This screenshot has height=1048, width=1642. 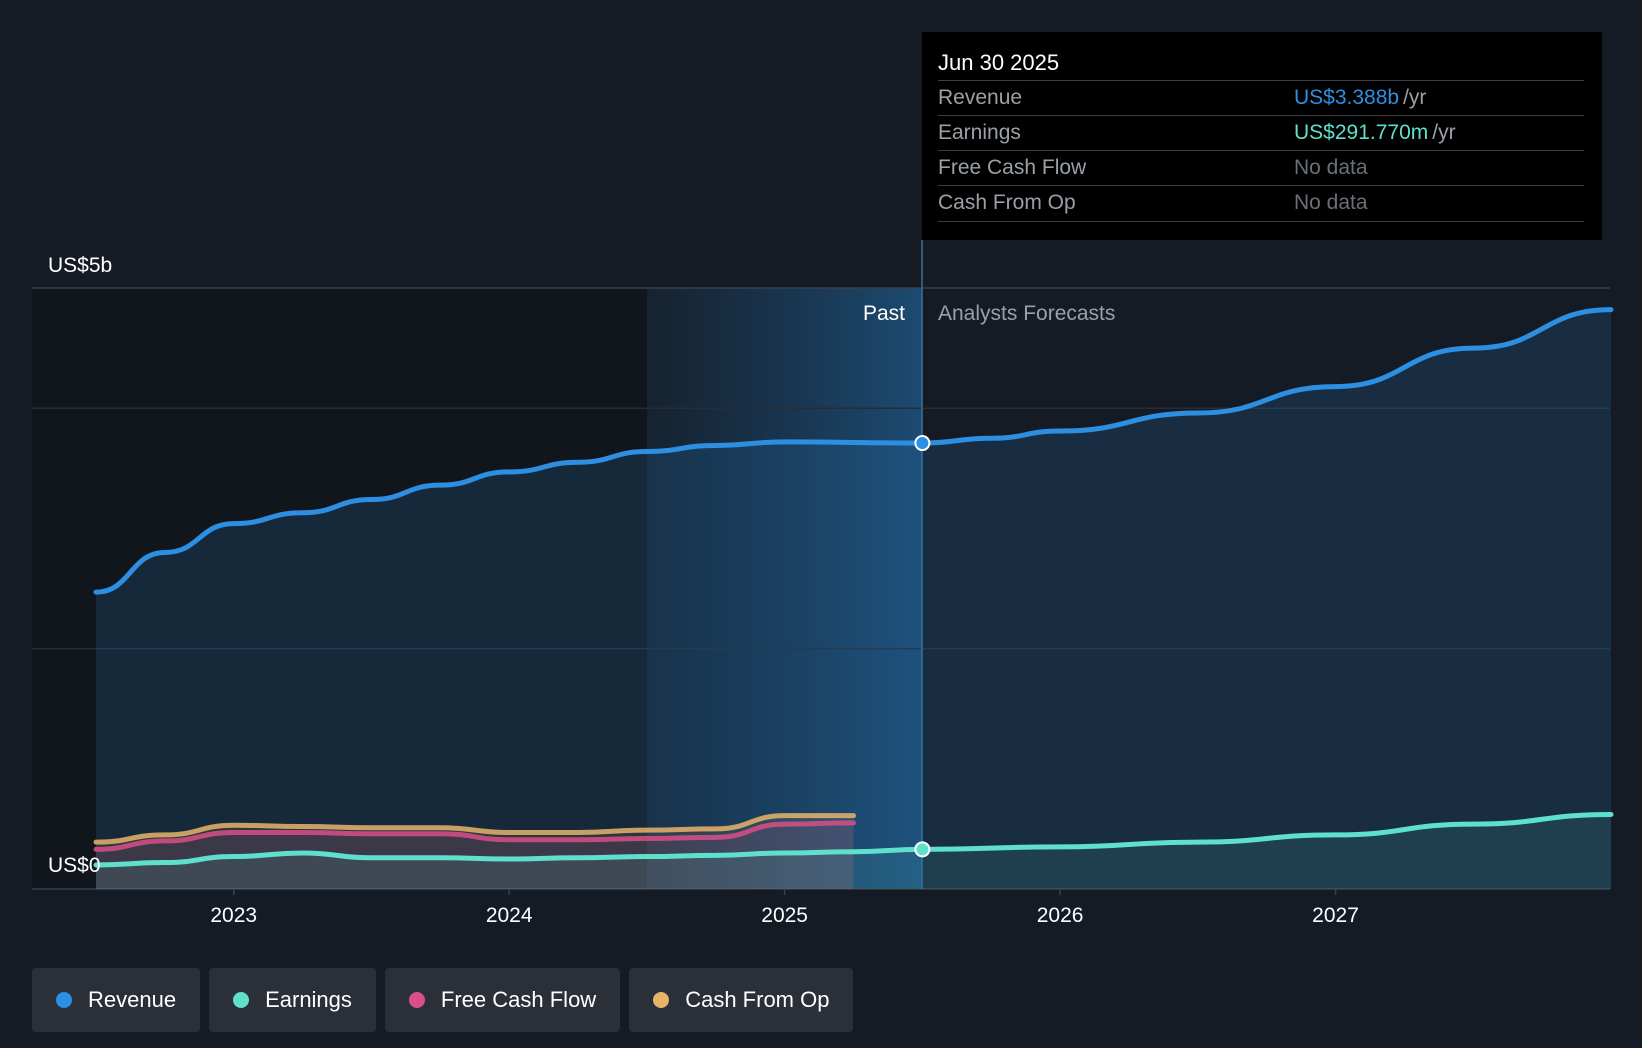 I want to click on x-axis-ticks: 2023 2024 2025 2026 2027, so click(x=784, y=908).